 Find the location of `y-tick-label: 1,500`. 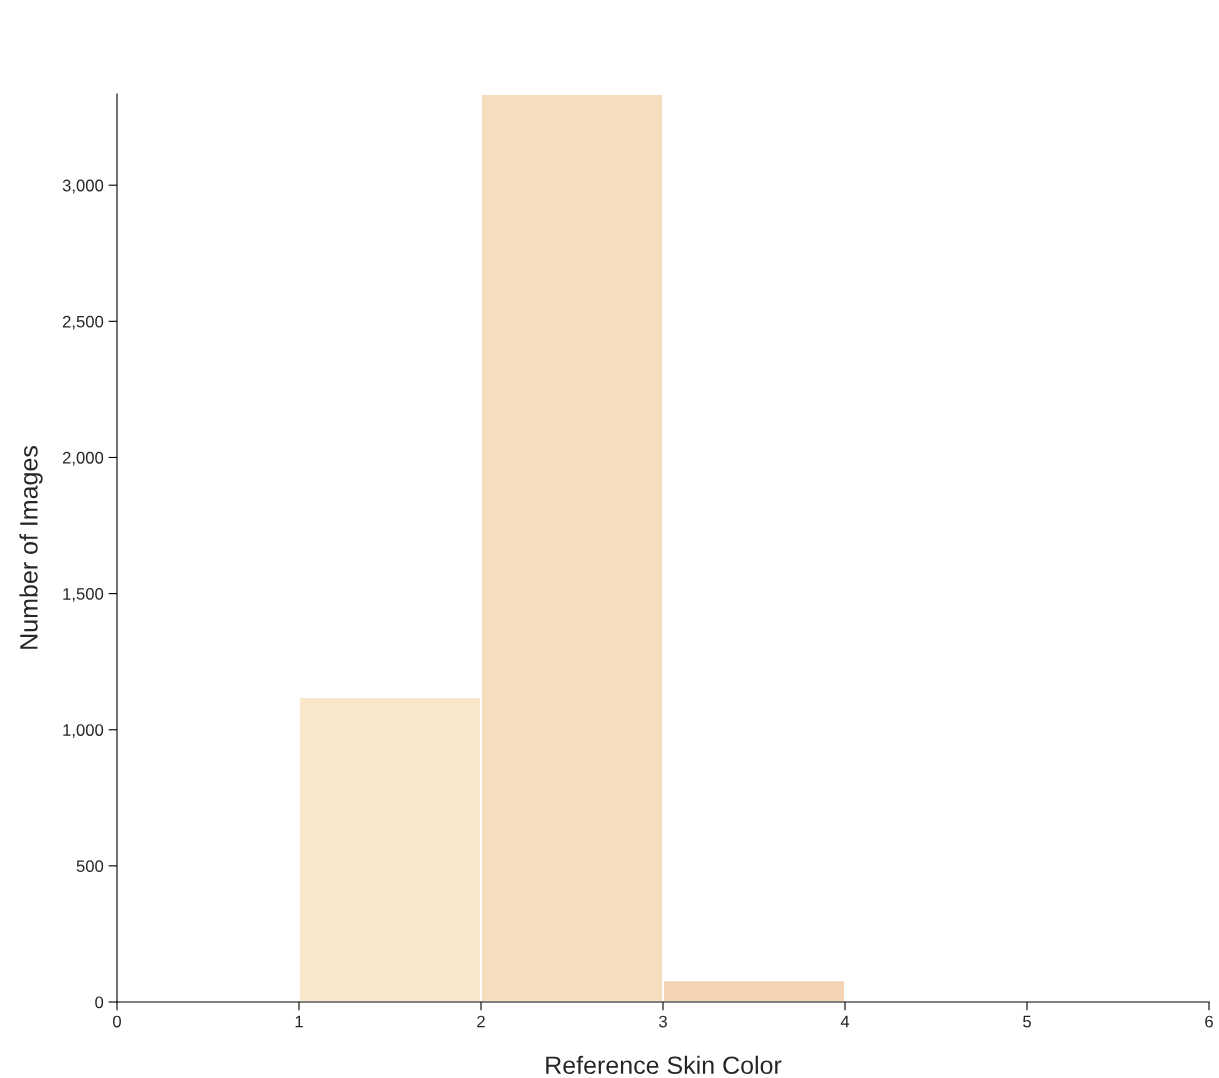

y-tick-label: 1,500 is located at coordinates (83, 595).